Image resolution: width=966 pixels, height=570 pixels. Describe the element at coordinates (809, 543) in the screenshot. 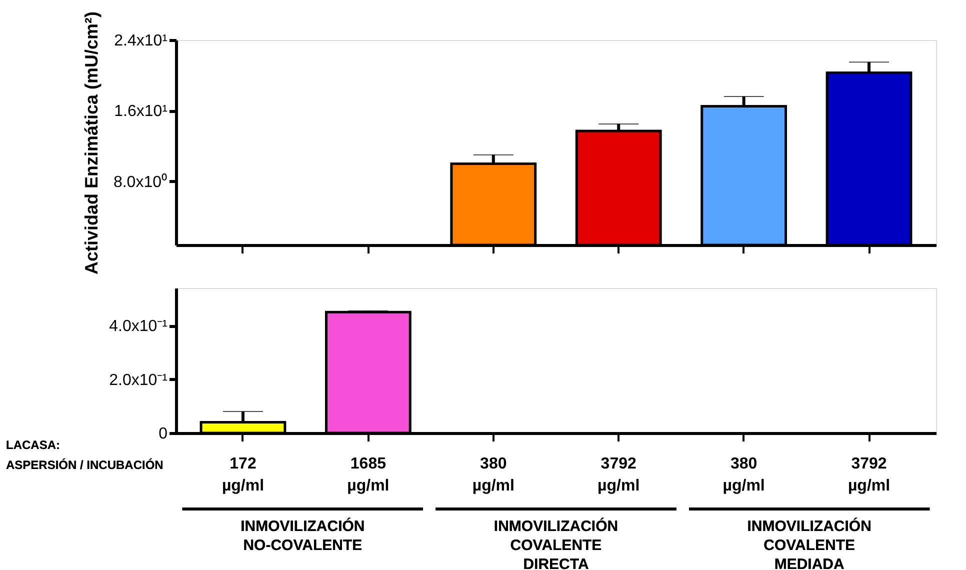

I see `text: INMOVILIZACIÓN COVALENTE MEDIADA` at that location.